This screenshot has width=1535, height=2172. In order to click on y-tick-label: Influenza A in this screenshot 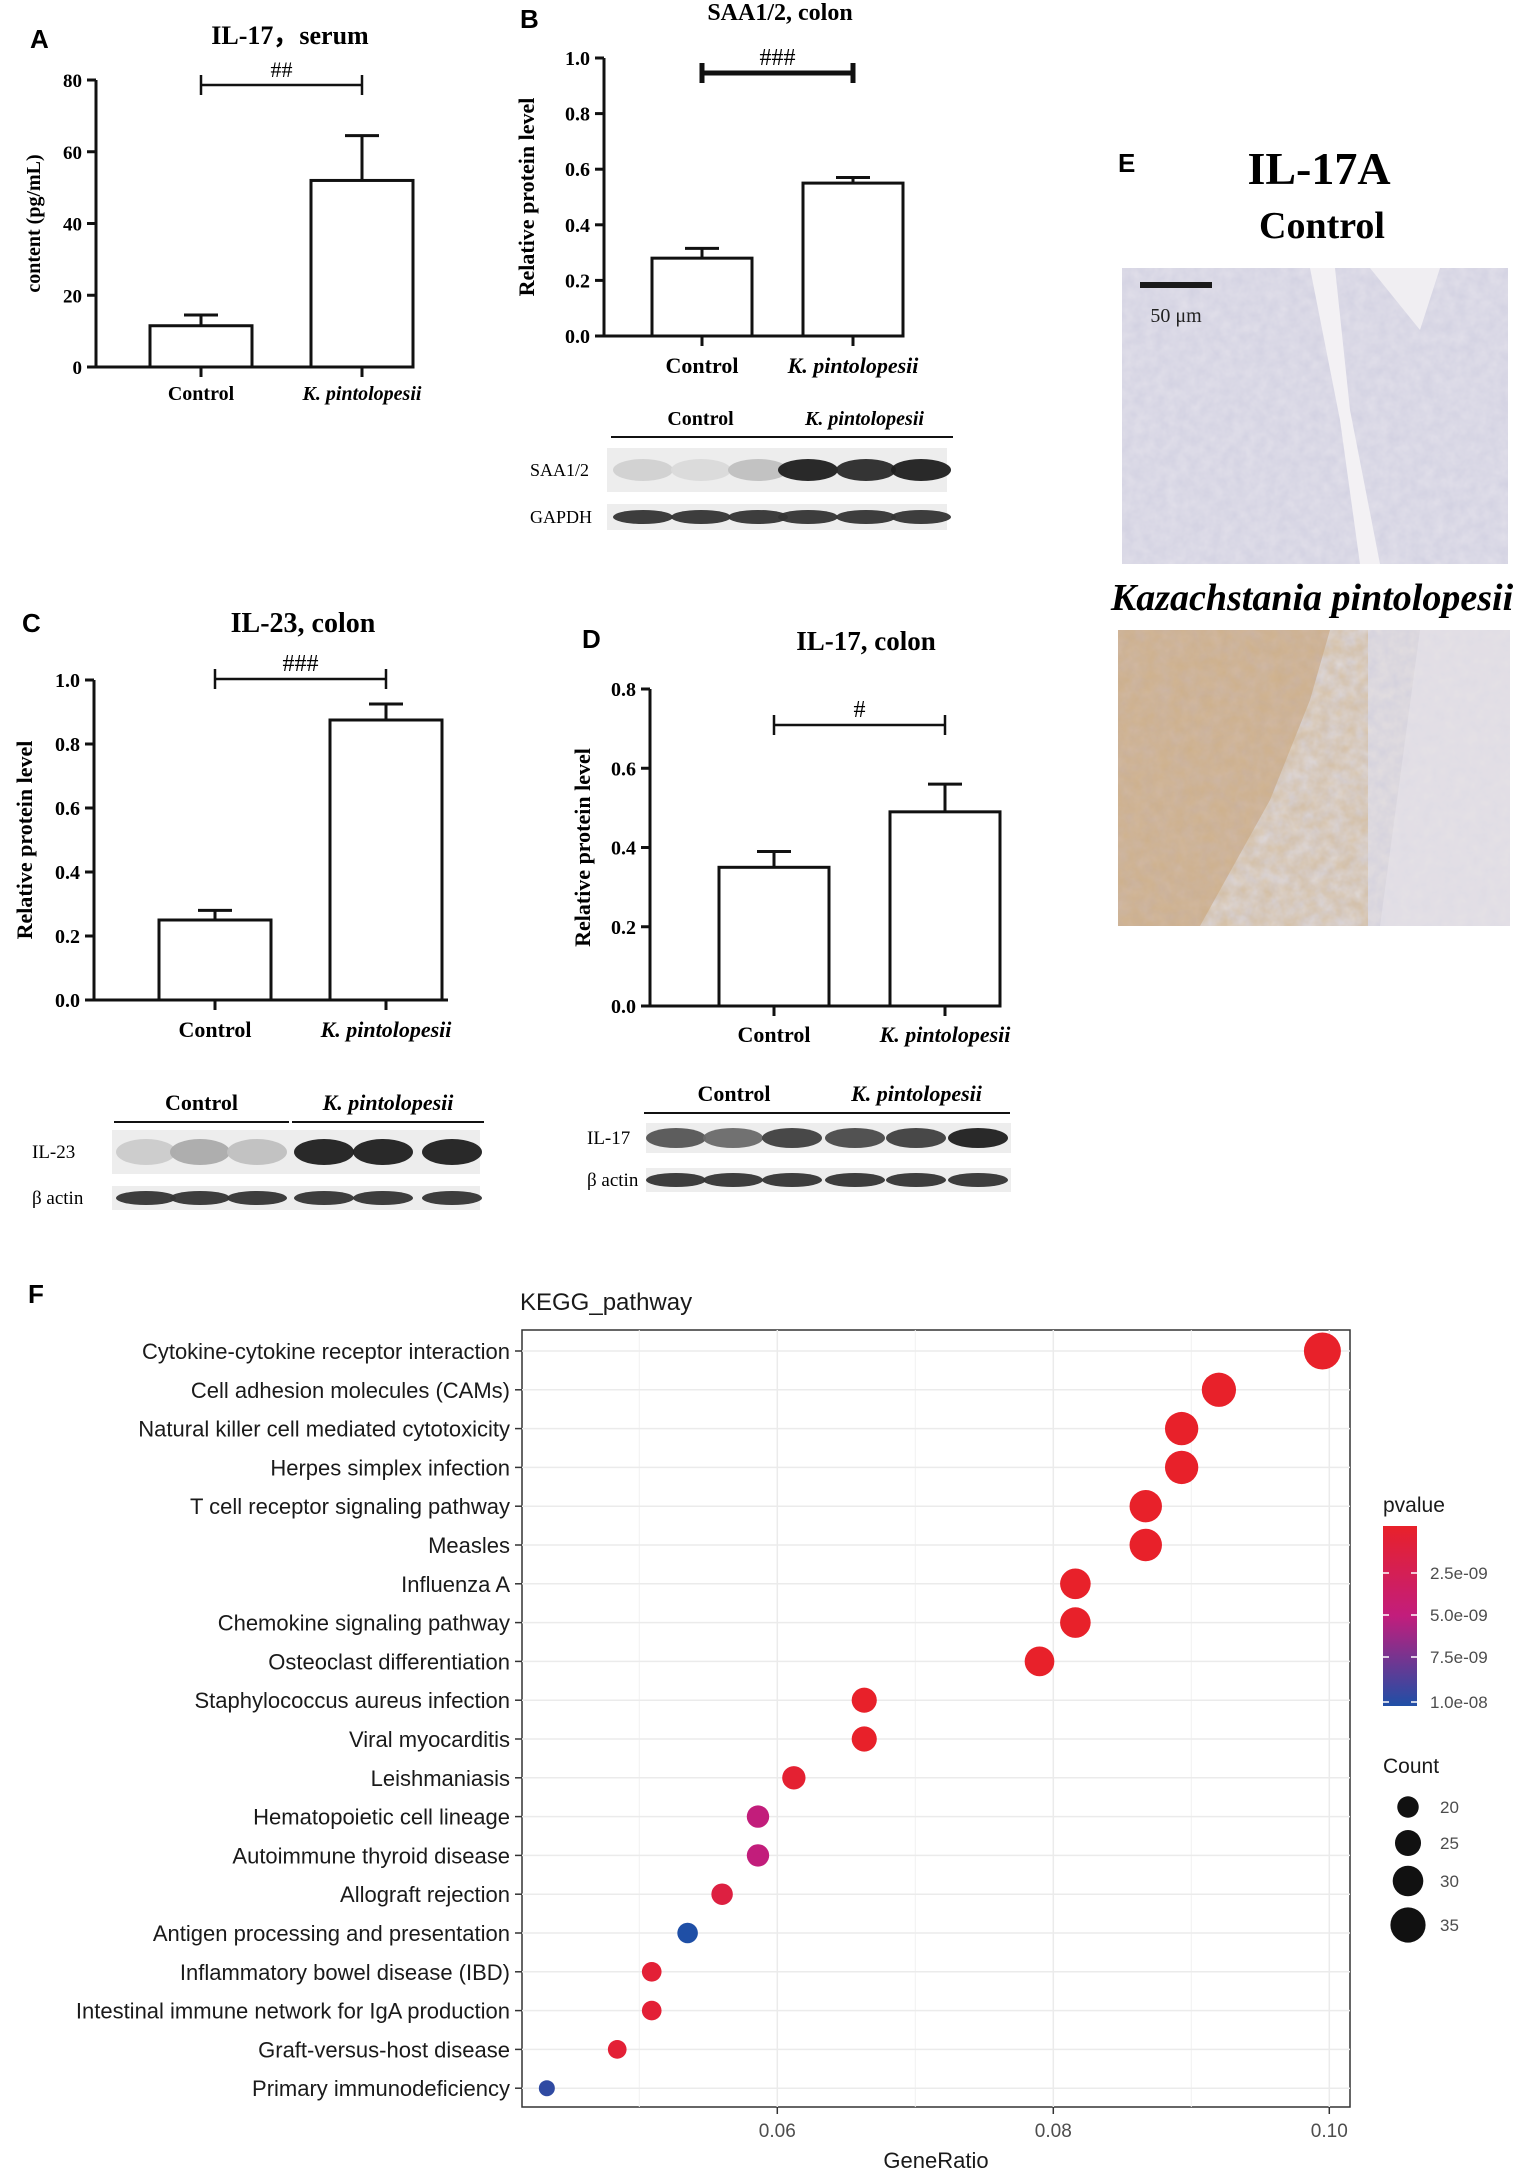, I will do `click(455, 1584)`.